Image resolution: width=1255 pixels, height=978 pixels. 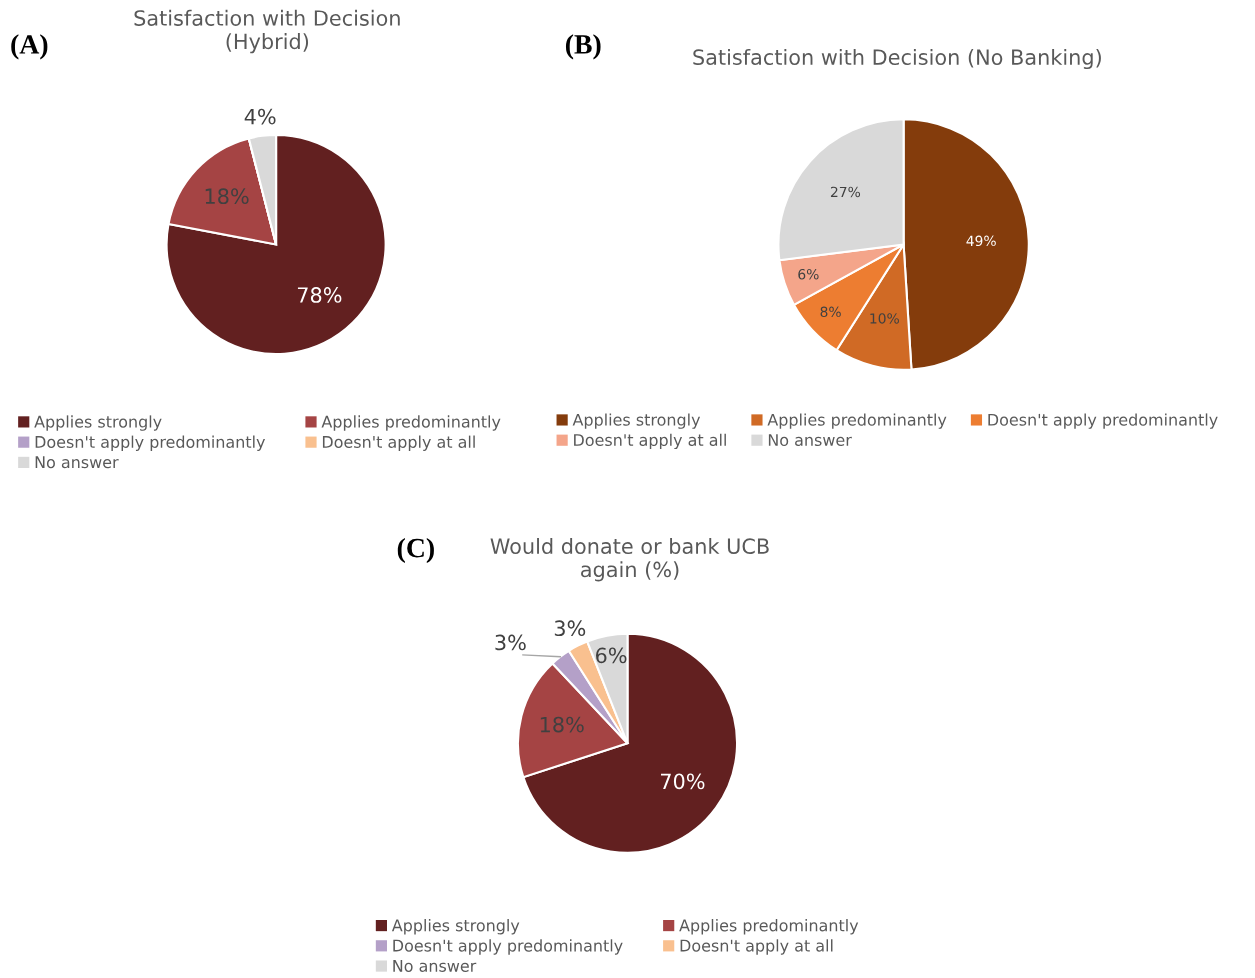 I want to click on chart-title: Would donate or bank UCB again (%), so click(x=629, y=559).